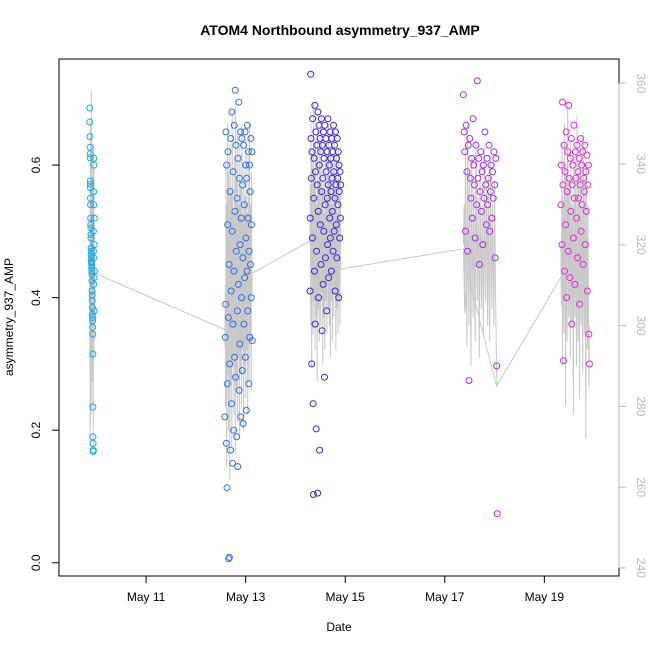  What do you see at coordinates (641, 406) in the screenshot?
I see `y2-tick-label: 280` at bounding box center [641, 406].